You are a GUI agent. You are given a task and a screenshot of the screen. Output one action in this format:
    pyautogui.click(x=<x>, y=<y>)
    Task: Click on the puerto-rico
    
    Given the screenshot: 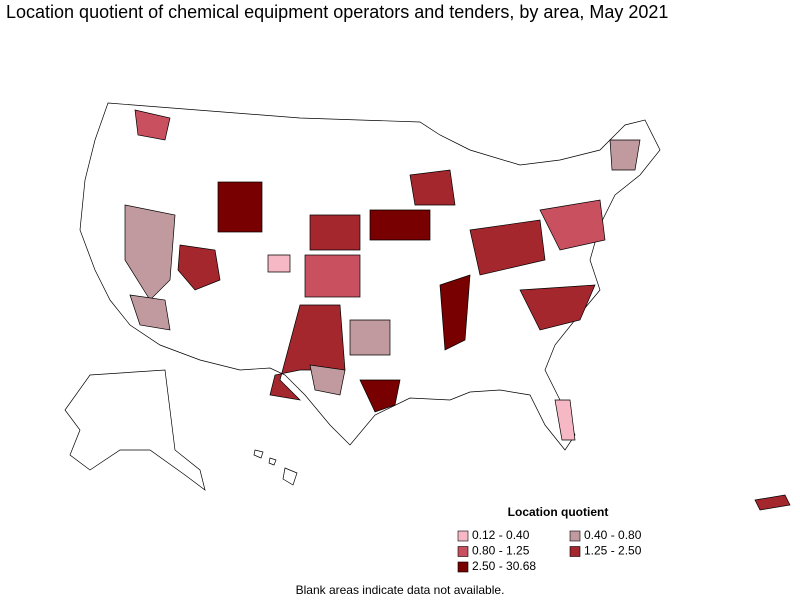 What is the action you would take?
    pyautogui.click(x=772, y=502)
    